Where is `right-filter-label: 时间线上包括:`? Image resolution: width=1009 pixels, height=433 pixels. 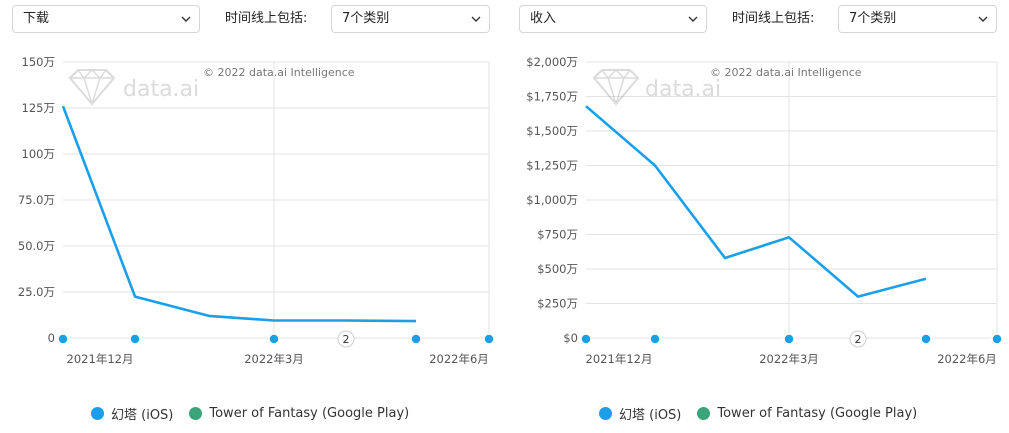
right-filter-label: 时间线上包括: is located at coordinates (773, 18).